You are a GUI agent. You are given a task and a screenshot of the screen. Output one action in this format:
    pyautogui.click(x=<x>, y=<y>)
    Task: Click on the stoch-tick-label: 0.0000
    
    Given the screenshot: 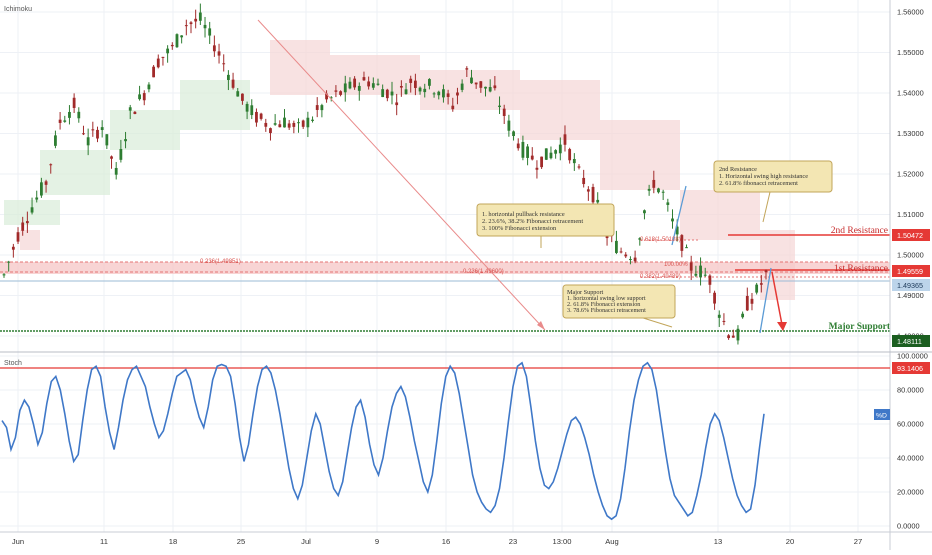 What is the action you would take?
    pyautogui.click(x=908, y=526)
    